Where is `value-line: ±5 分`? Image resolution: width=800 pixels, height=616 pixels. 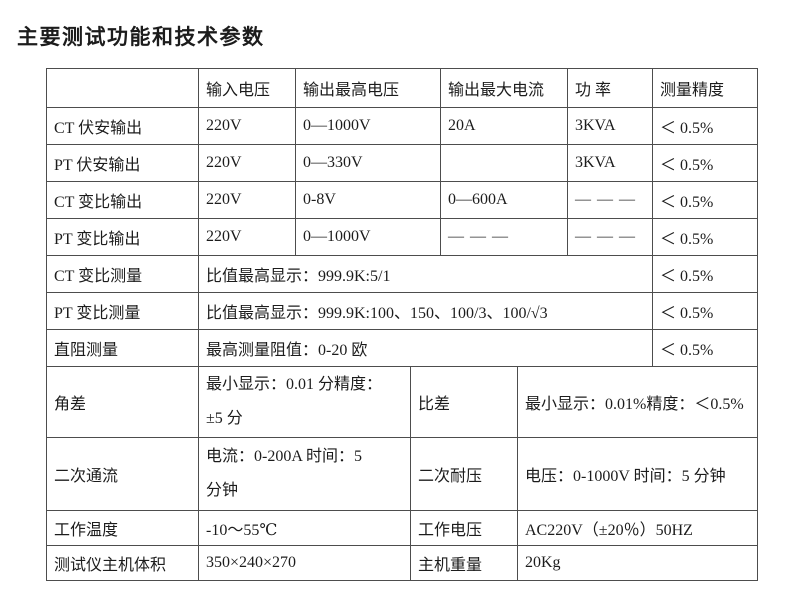 value-line: ±5 分 is located at coordinates (224, 418).